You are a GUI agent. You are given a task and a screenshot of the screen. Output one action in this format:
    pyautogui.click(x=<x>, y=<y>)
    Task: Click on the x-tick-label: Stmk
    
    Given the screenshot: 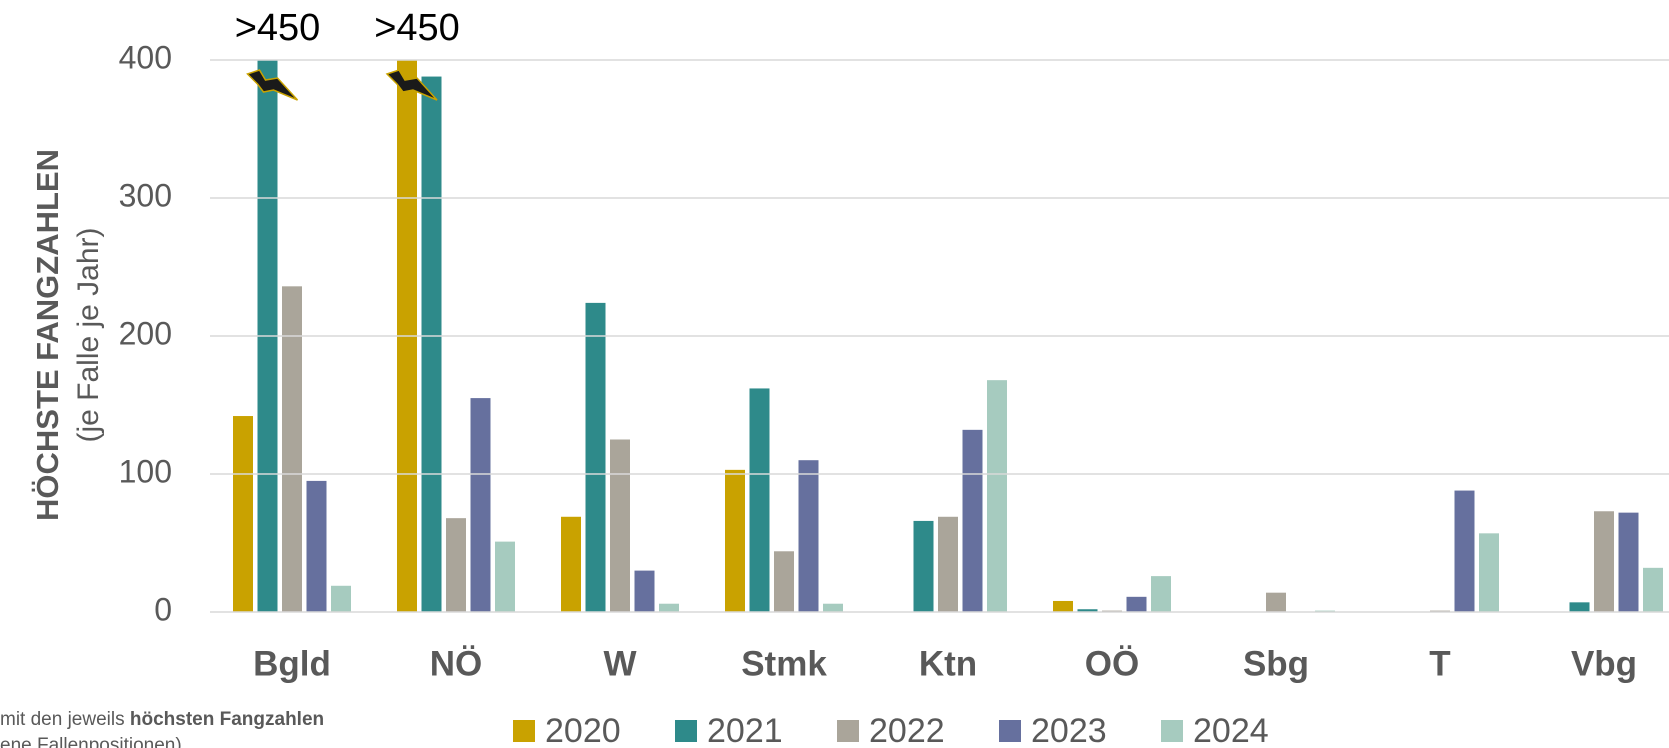 What is the action you would take?
    pyautogui.click(x=784, y=663)
    